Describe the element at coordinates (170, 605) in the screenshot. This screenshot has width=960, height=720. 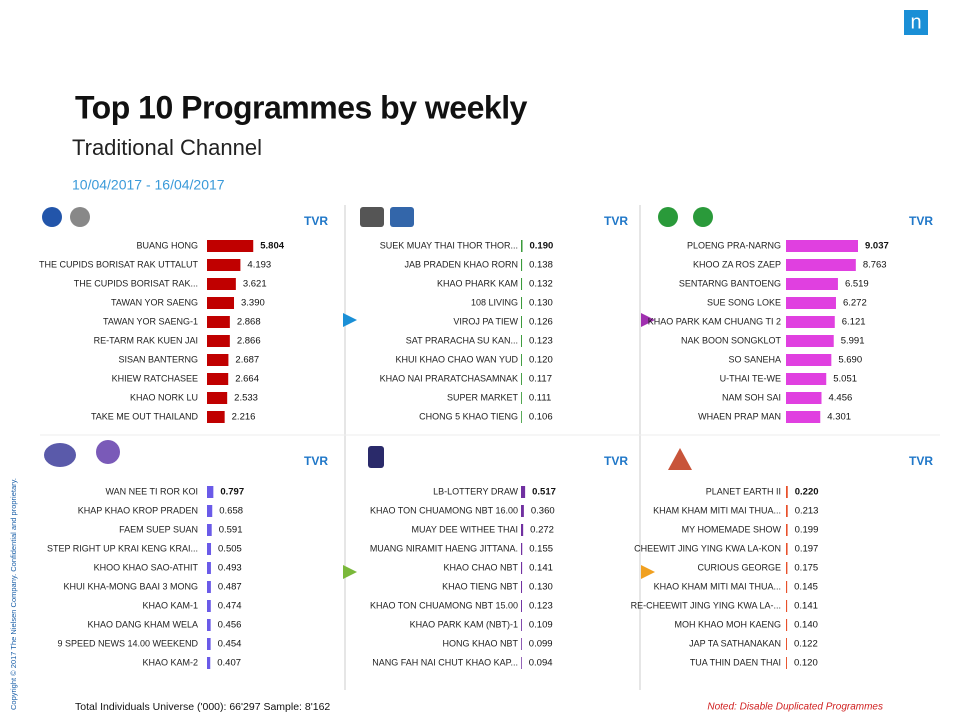
I see `category-label: KHAO KAM-1` at that location.